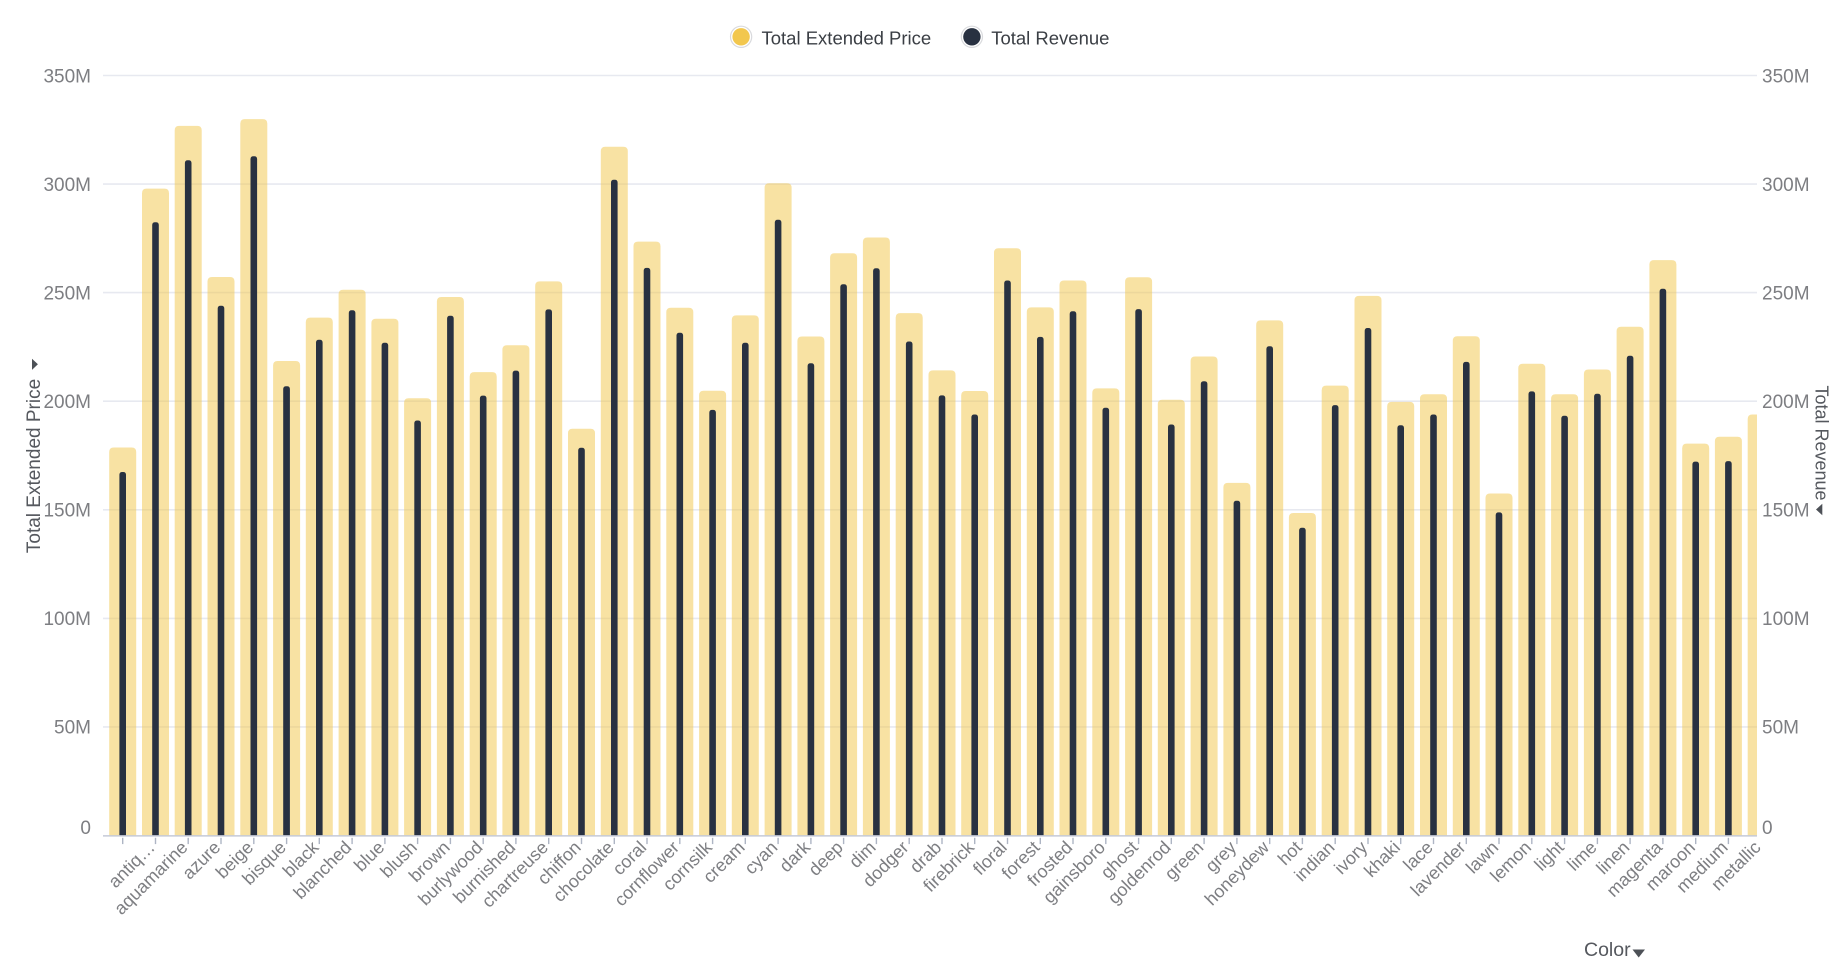 The height and width of the screenshot is (969, 1840). Describe the element at coordinates (1607, 950) in the screenshot. I see `svg-text: Color` at that location.